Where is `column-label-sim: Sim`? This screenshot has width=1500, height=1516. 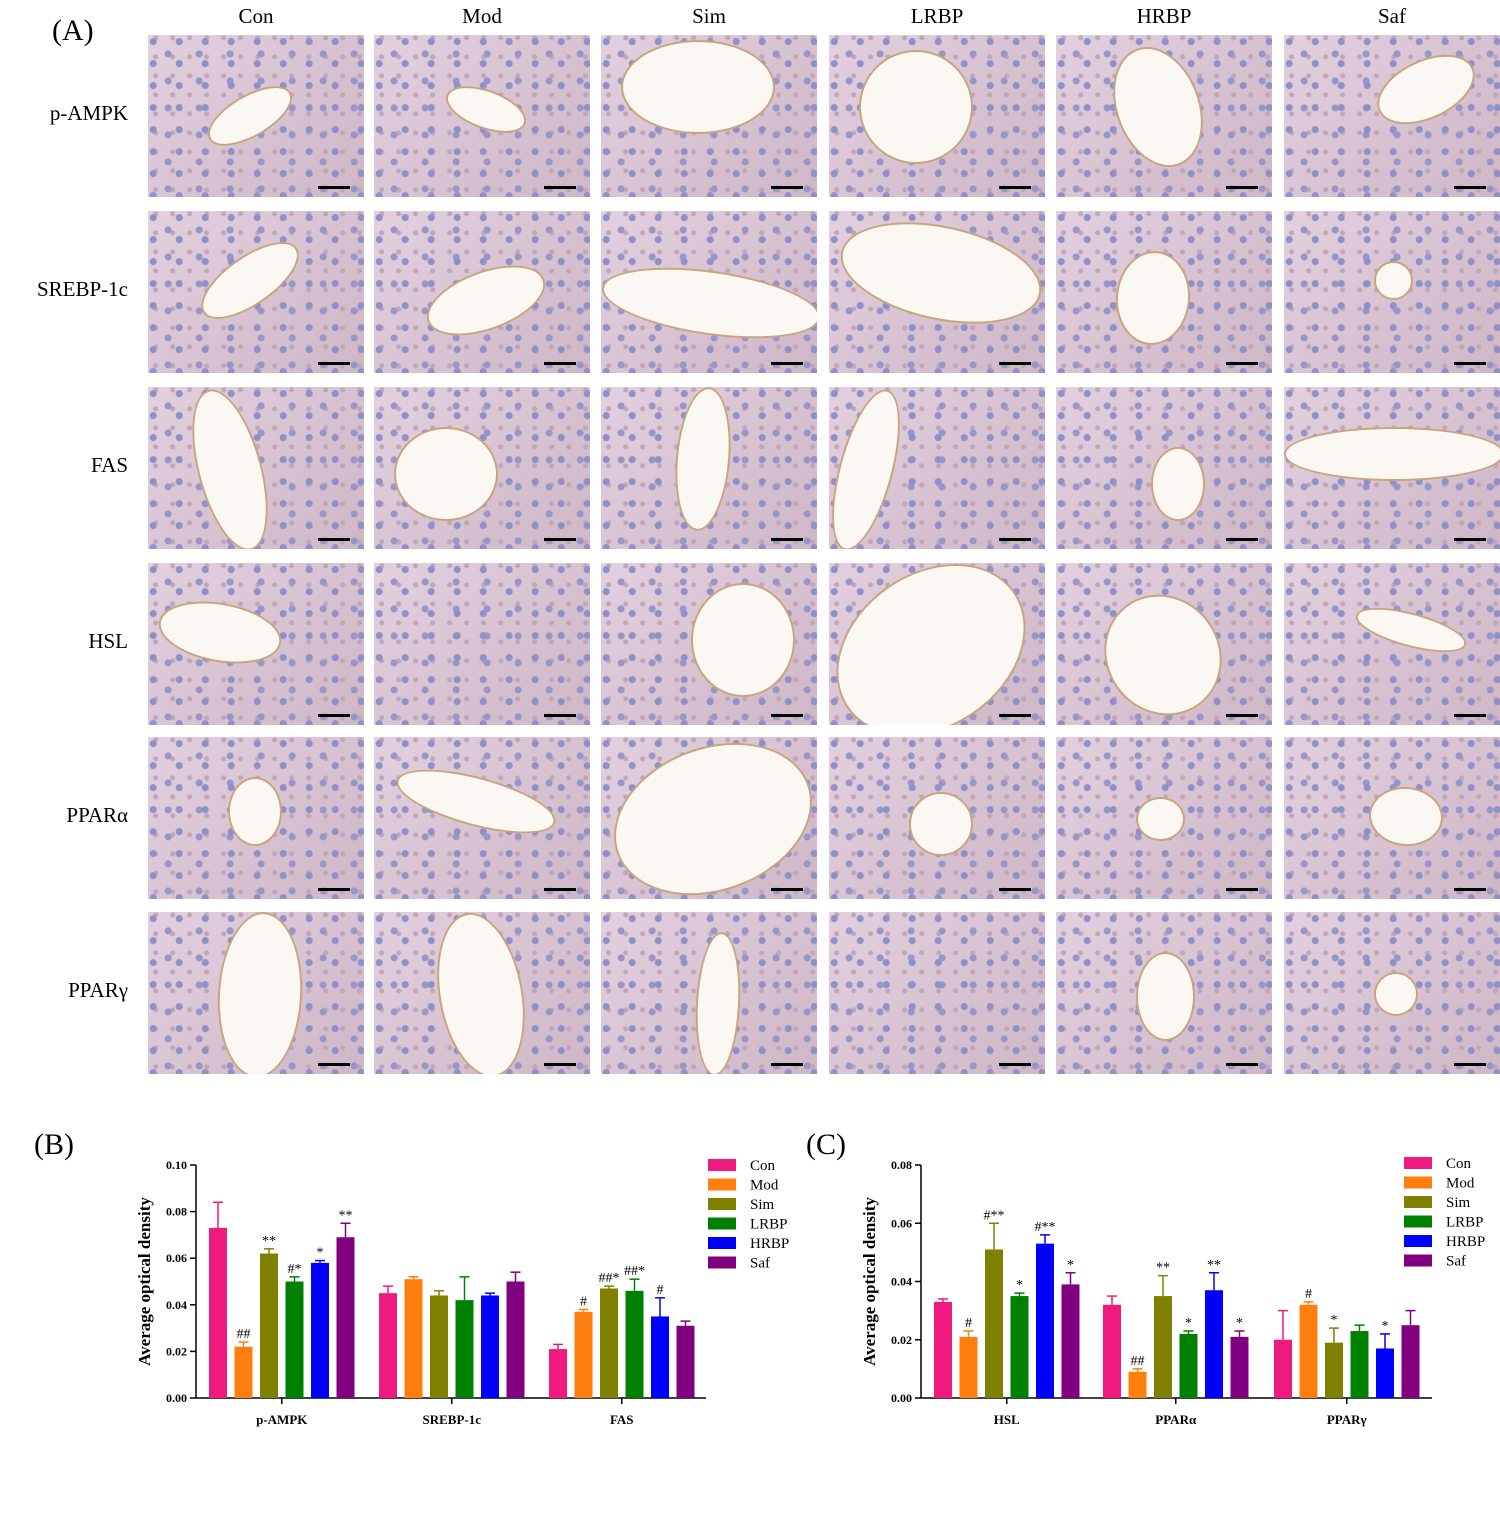
column-label-sim: Sim is located at coordinates (709, 16).